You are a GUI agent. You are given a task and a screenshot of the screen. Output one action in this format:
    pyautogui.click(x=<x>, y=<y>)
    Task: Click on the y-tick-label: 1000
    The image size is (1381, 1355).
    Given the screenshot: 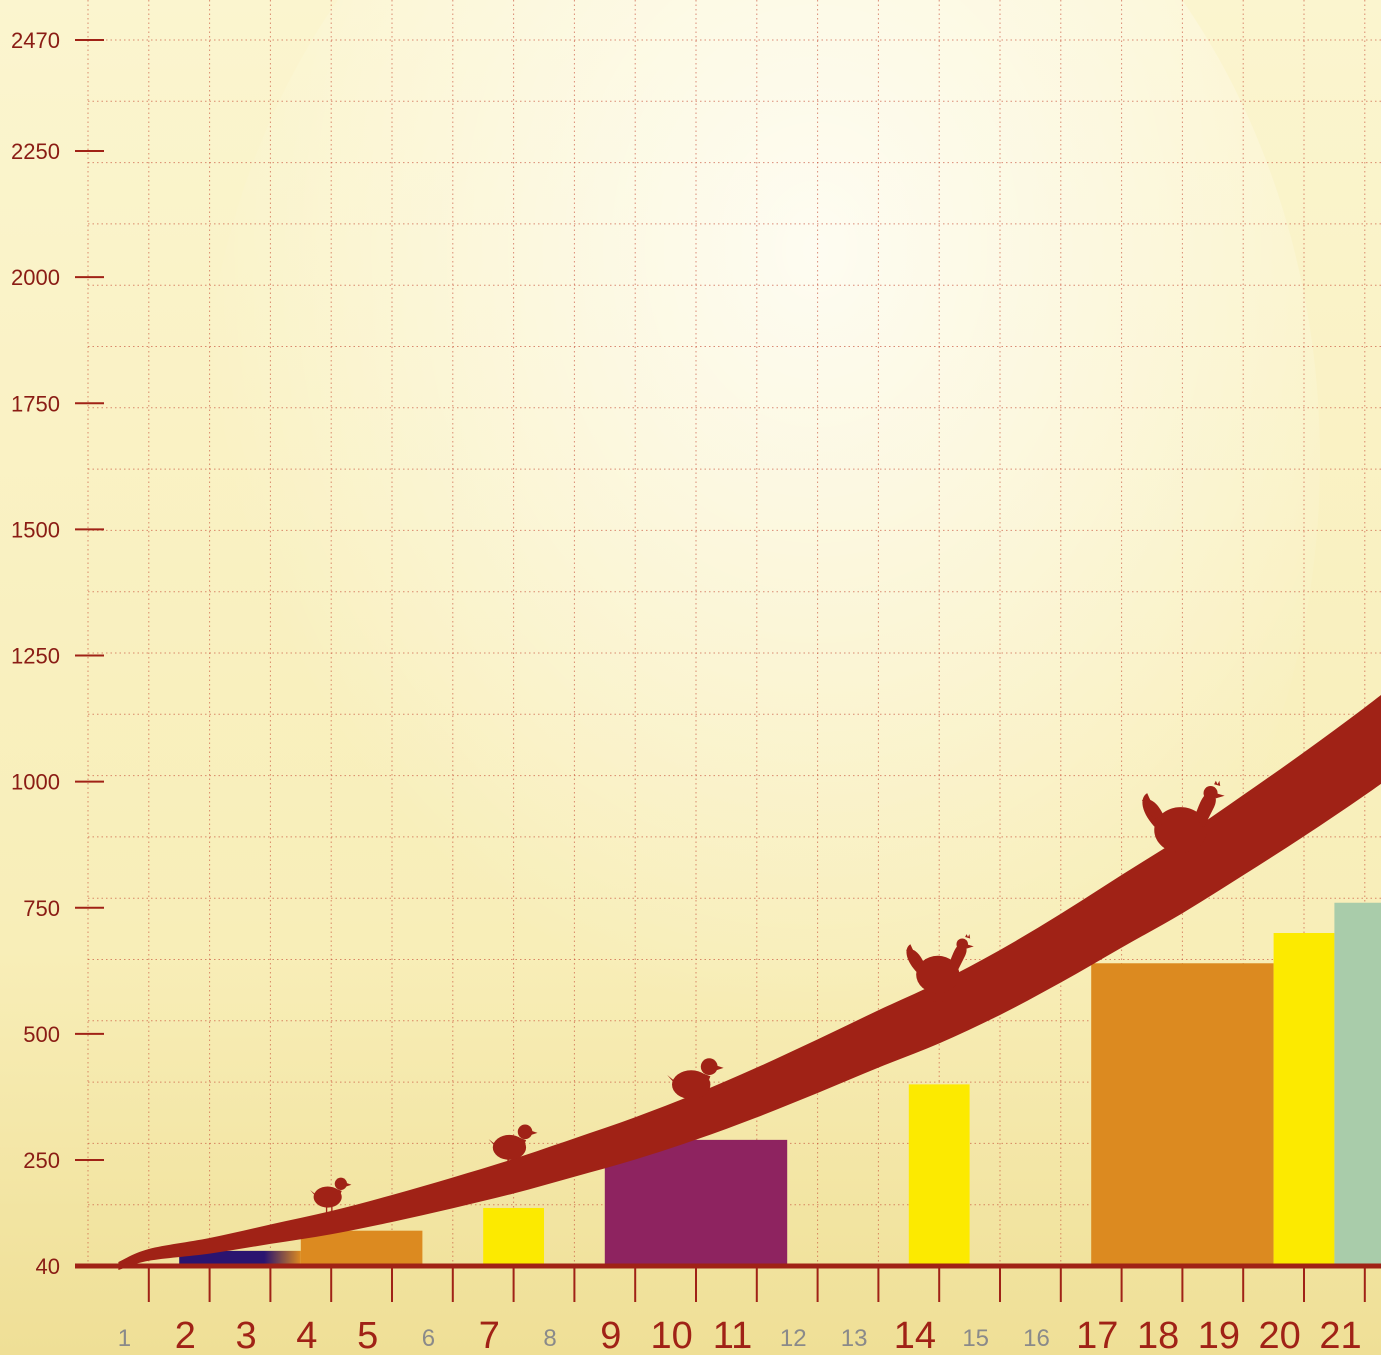 What is the action you would take?
    pyautogui.click(x=35, y=782)
    